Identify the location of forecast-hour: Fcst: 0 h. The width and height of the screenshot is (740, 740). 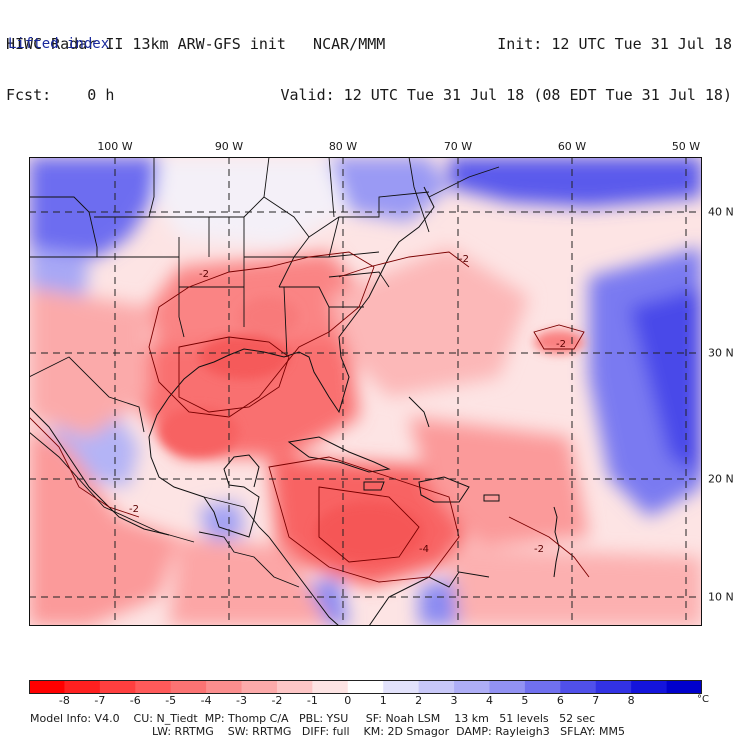
(60, 95).